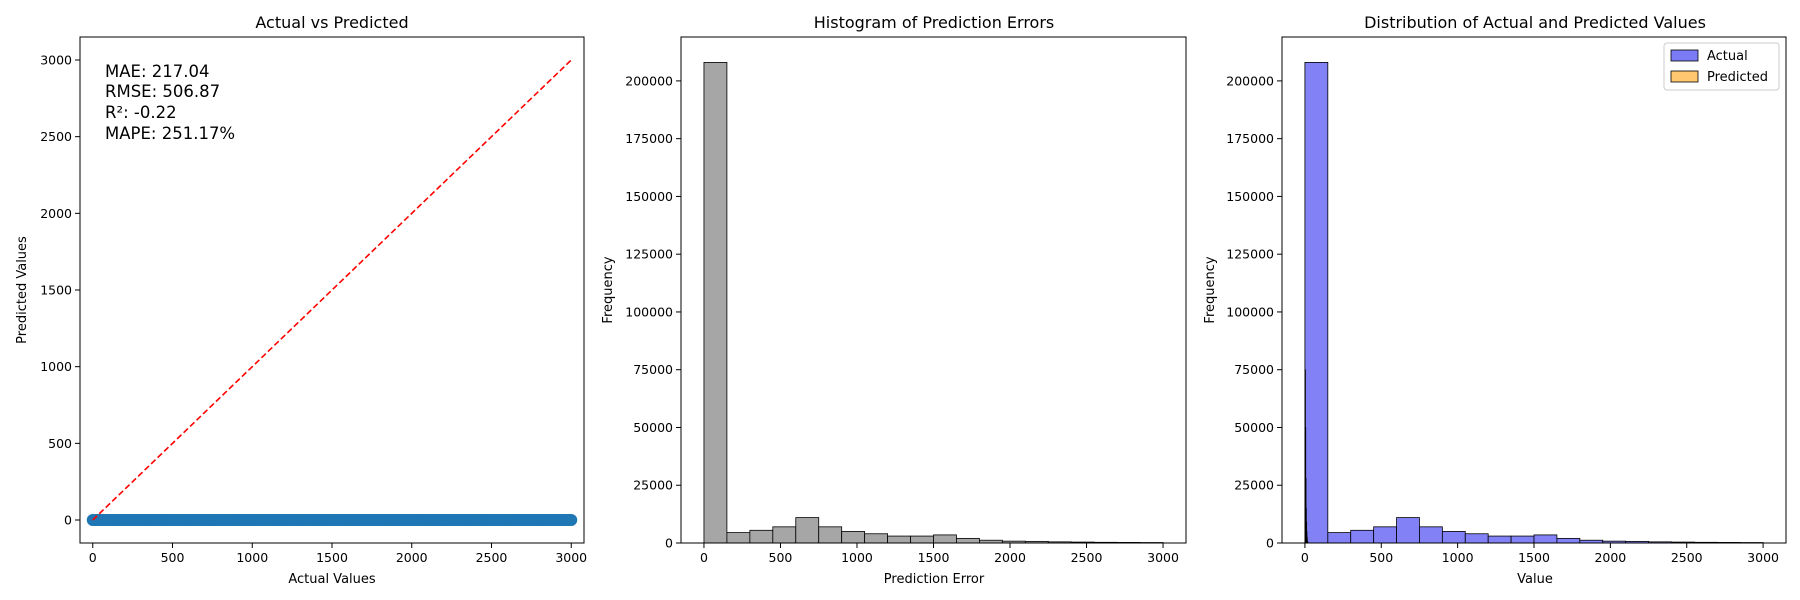 This screenshot has width=1800, height=600. I want to click on rmse-text: RMSE: 506.87, so click(162, 91).